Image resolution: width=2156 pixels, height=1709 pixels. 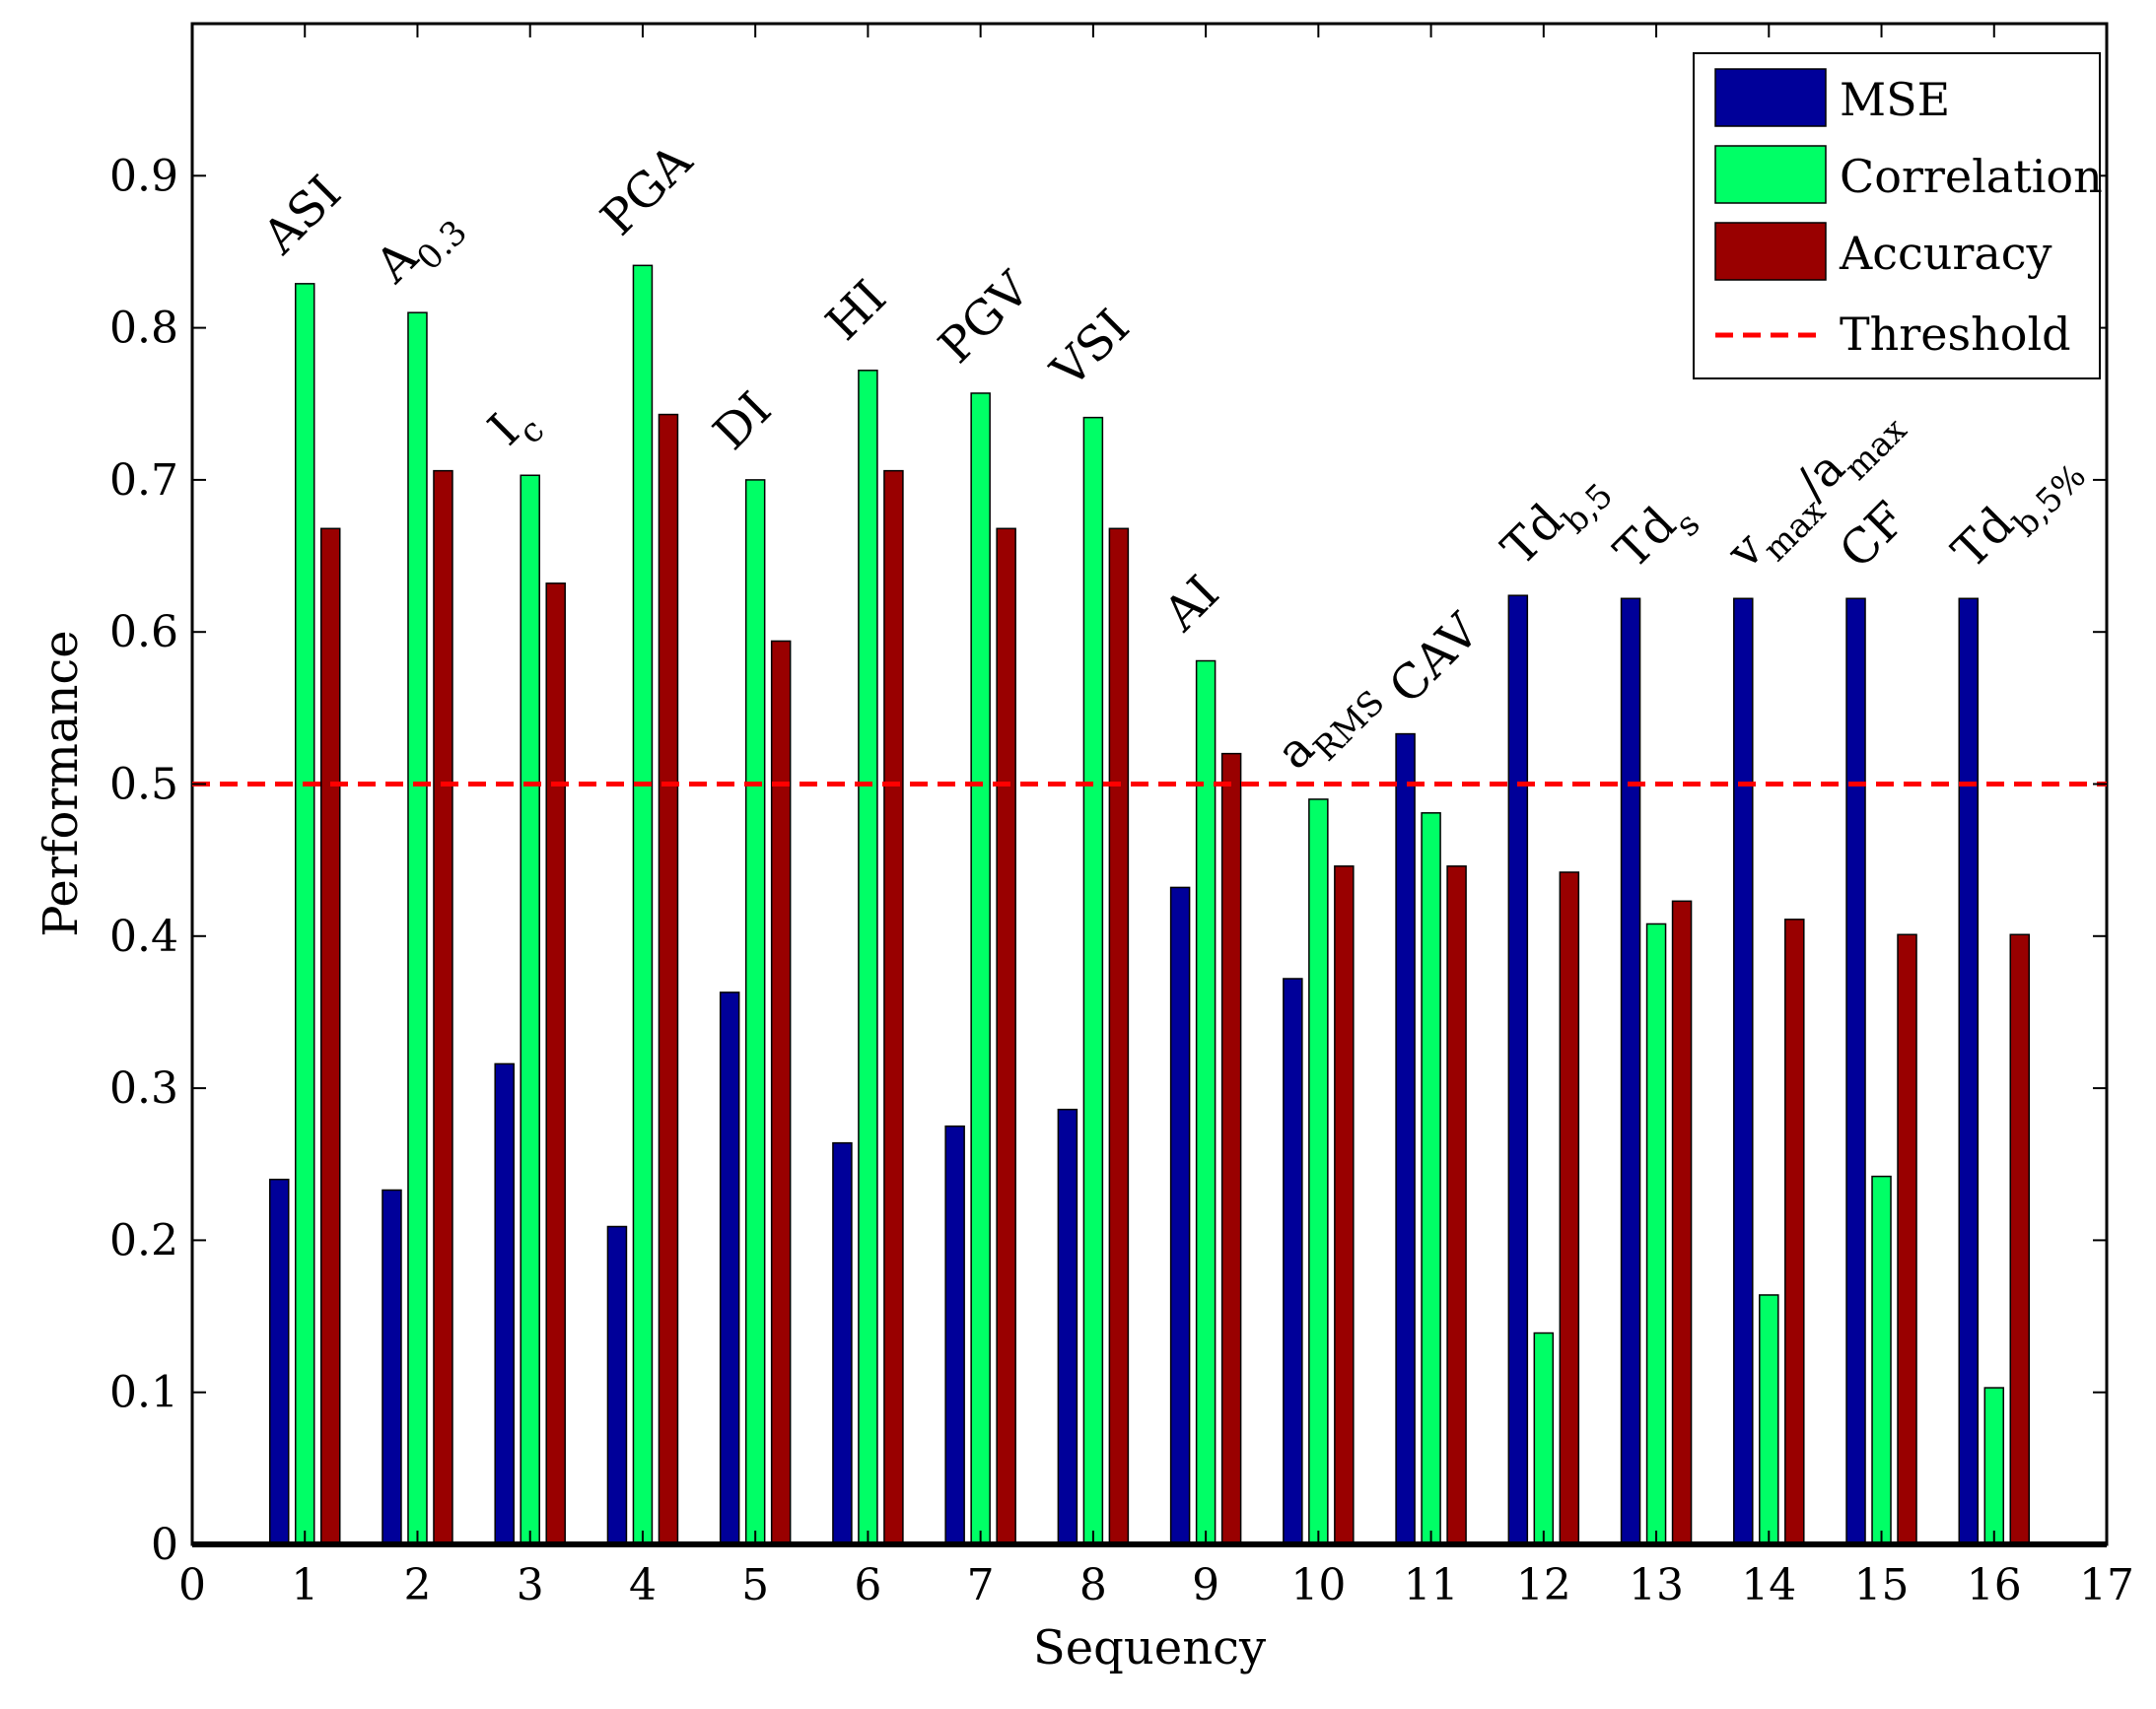 What do you see at coordinates (143, 937) in the screenshot?
I see `y-tick-label: 0.4` at bounding box center [143, 937].